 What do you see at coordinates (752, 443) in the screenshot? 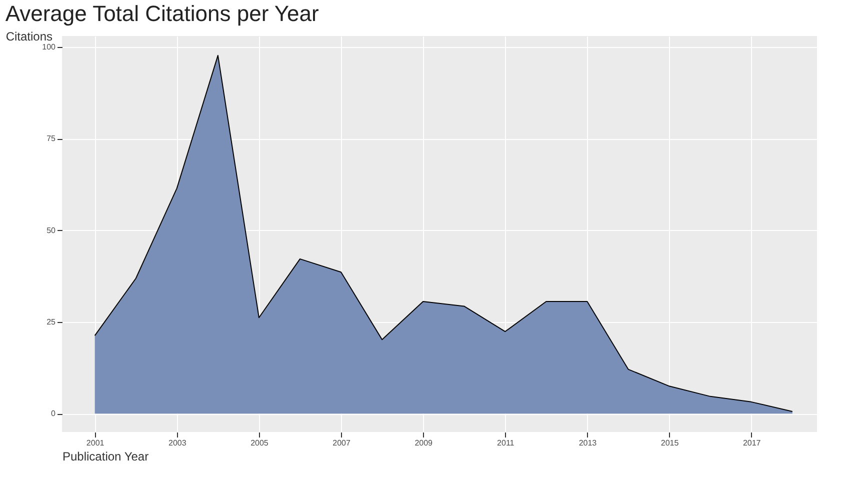
I see `x-tick-label: 2017` at bounding box center [752, 443].